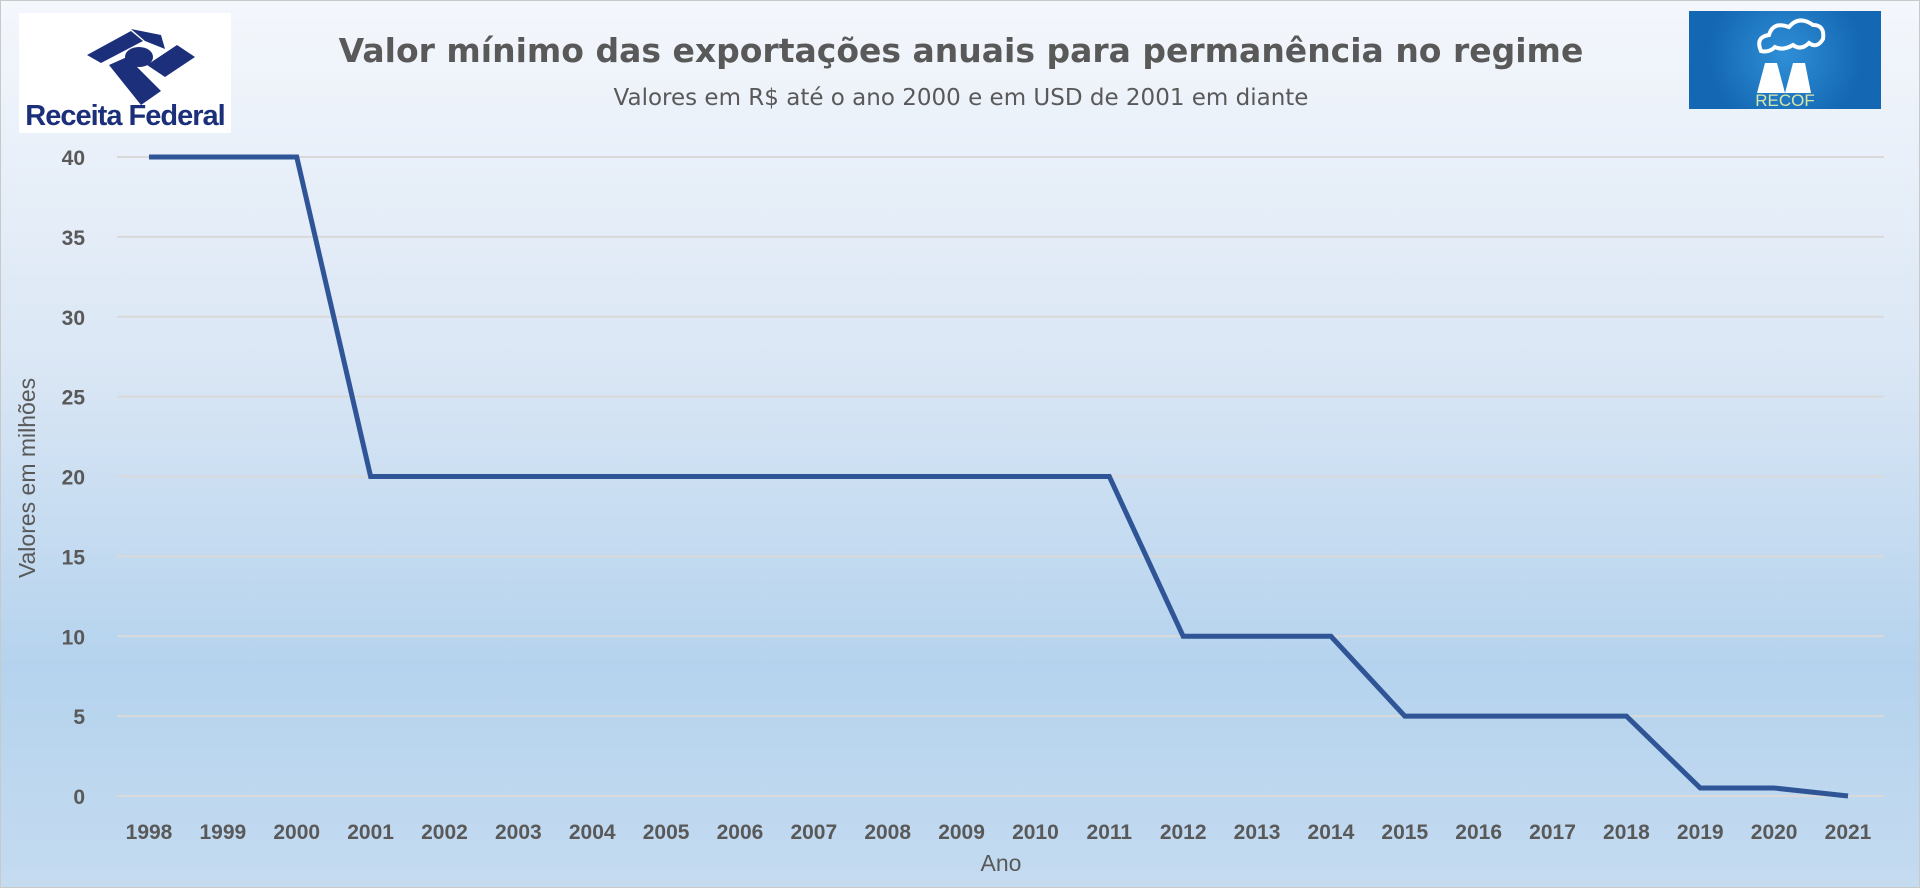 The height and width of the screenshot is (889, 1920). Describe the element at coordinates (740, 832) in the screenshot. I see `x-tick-label: 2006` at that location.